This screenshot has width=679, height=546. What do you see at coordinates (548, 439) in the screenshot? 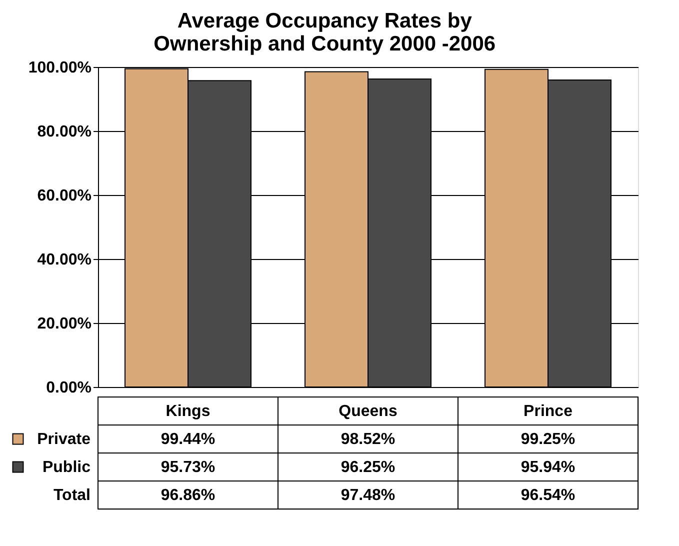
I see `data-label: 99.25%` at bounding box center [548, 439].